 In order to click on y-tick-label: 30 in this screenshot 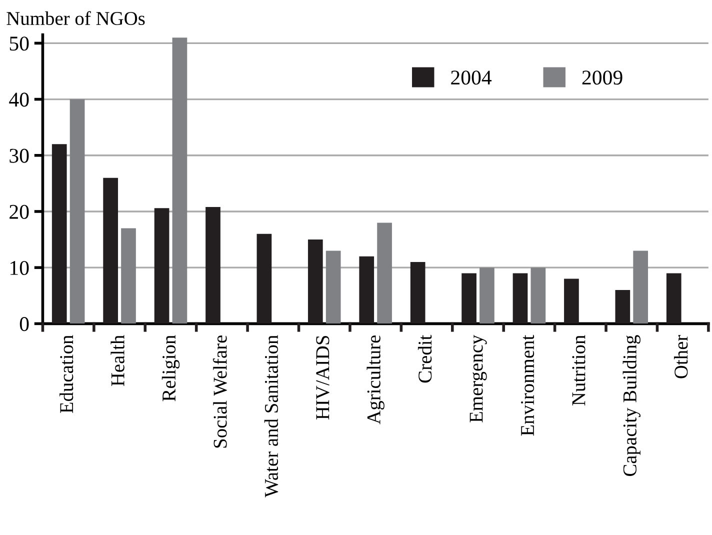, I will do `click(19, 155)`.